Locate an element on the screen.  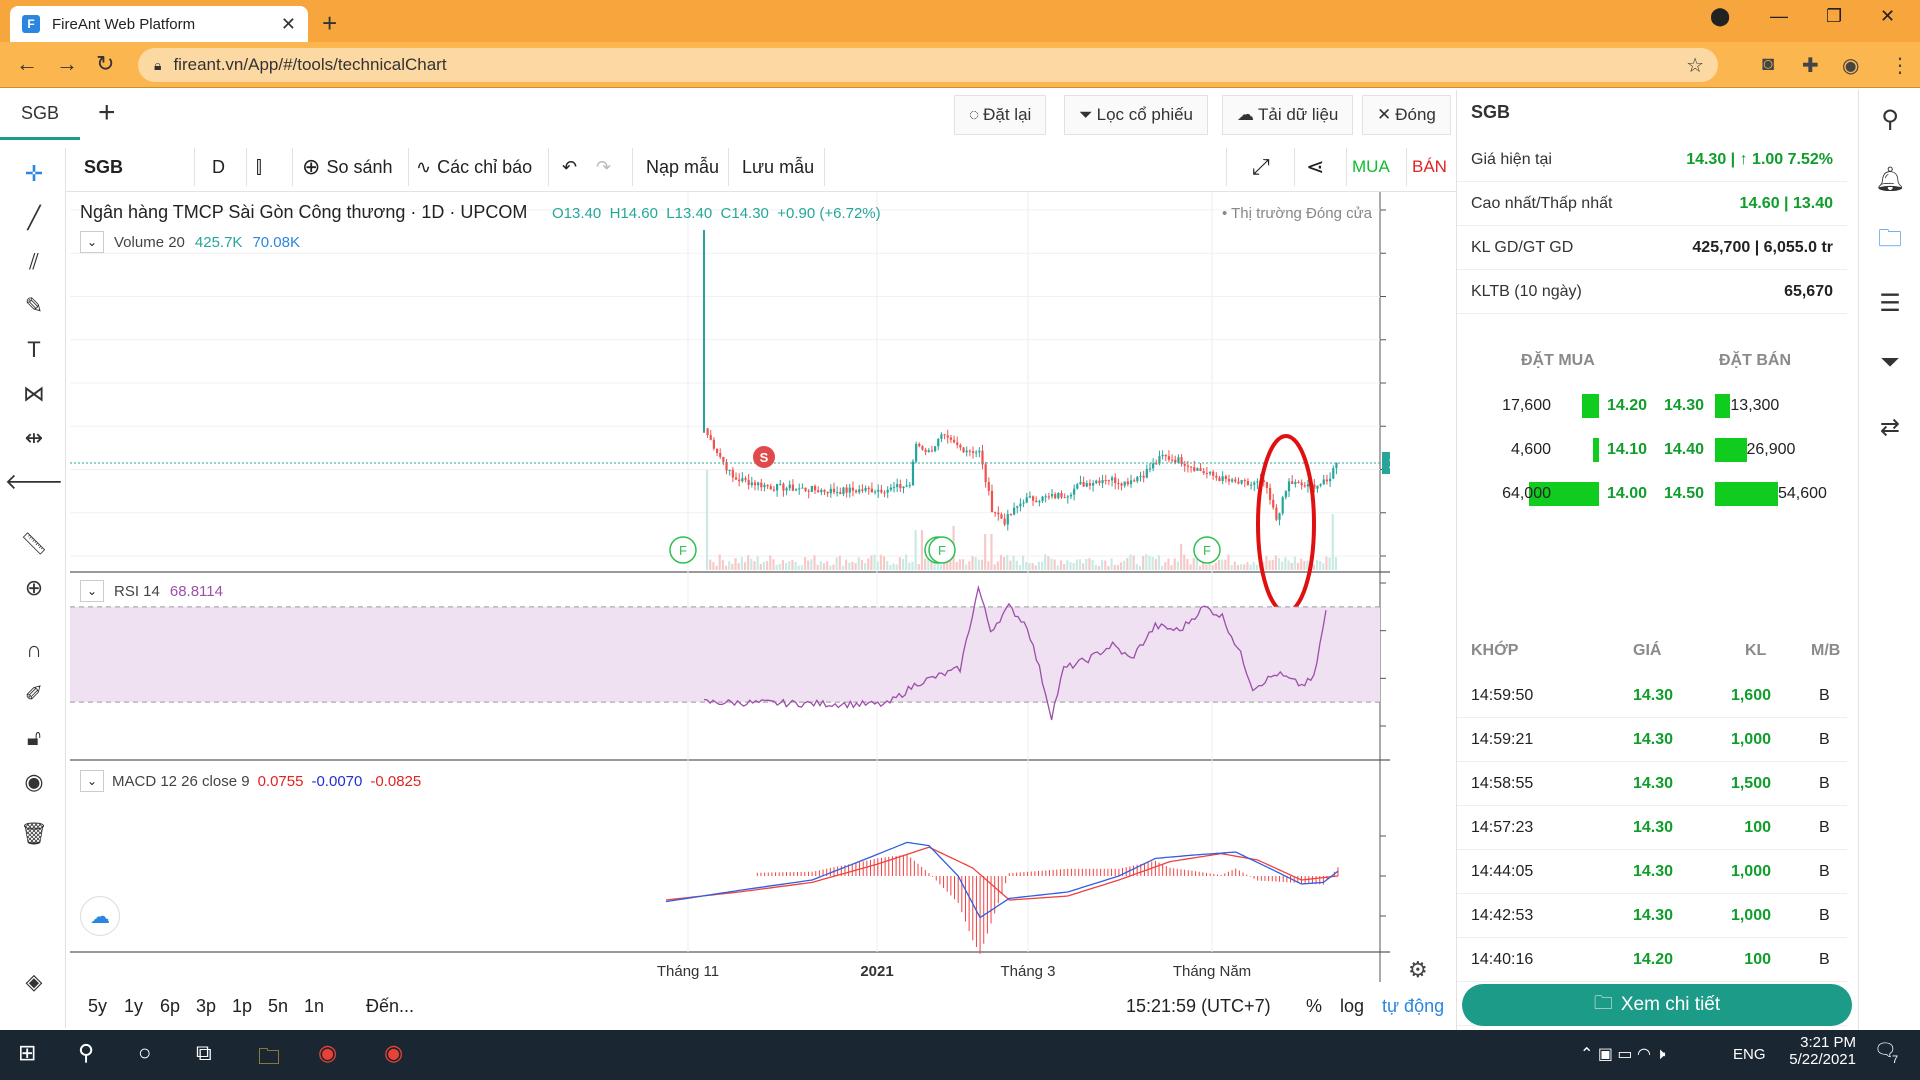
fib-tool-icon: ⫽ is located at coordinates (34, 261).